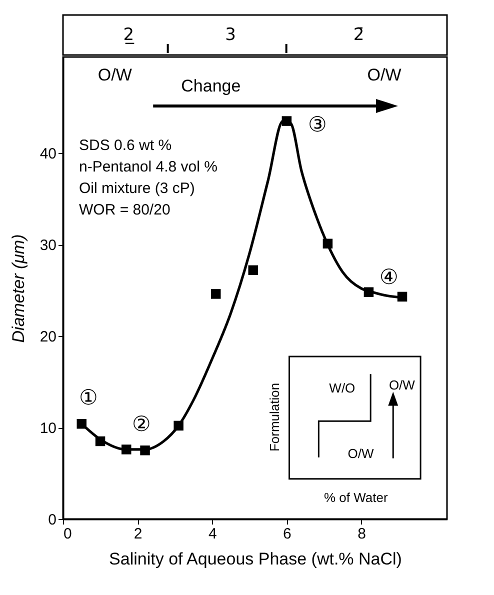  What do you see at coordinates (389, 278) in the screenshot?
I see `annotation: ④` at bounding box center [389, 278].